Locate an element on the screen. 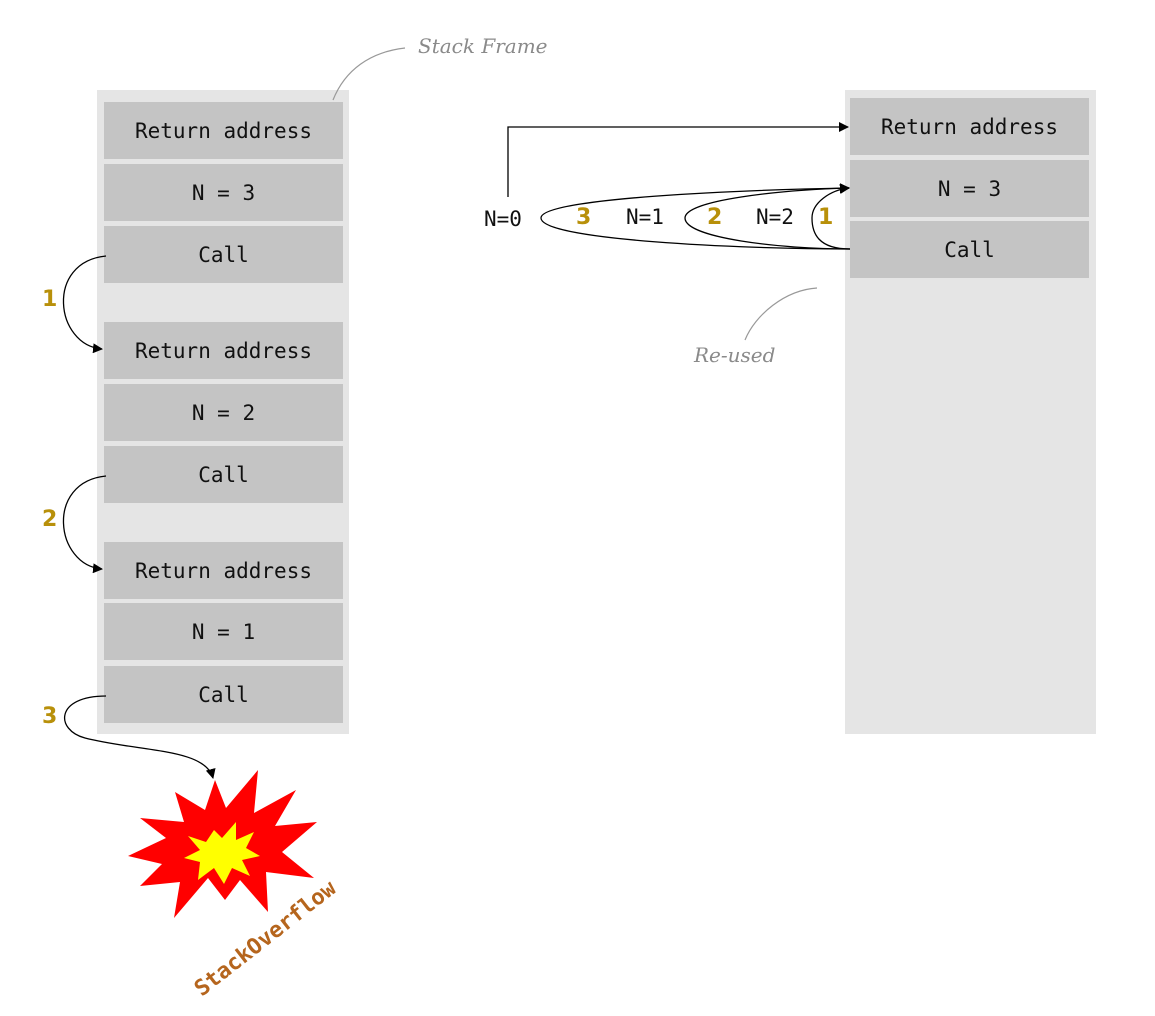 Image resolution: width=1155 pixels, height=1016 pixels. loop-step-1: 1 is located at coordinates (826, 217).